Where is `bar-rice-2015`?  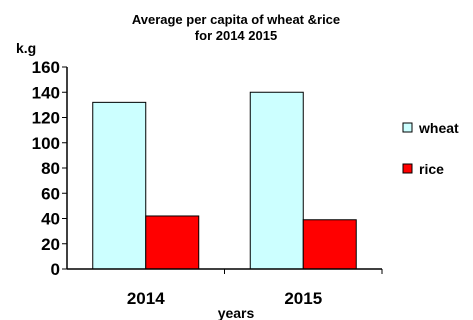 bar-rice-2015 is located at coordinates (329, 244).